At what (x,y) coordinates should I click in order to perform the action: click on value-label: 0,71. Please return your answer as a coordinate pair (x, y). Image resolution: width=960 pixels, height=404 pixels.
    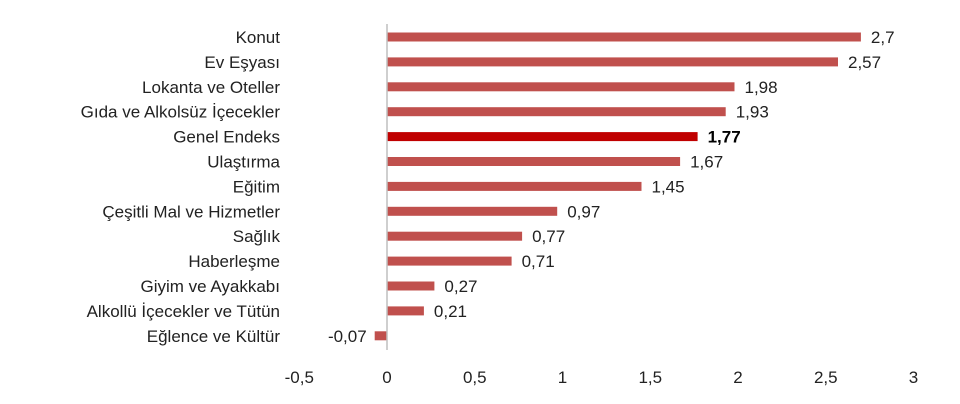
    Looking at the image, I should click on (538, 261).